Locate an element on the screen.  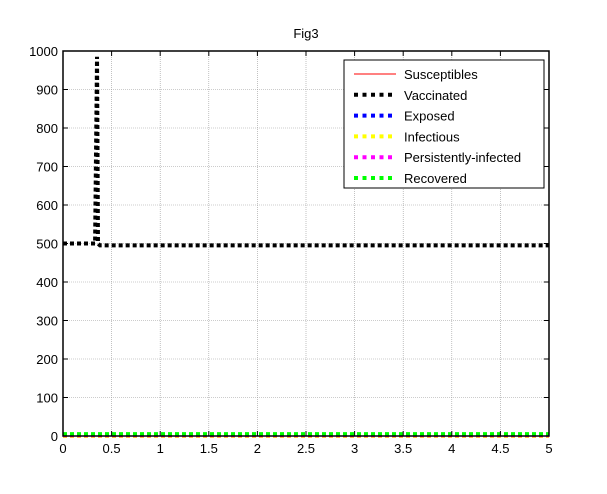
y-tick-label: 0 is located at coordinates (54, 436).